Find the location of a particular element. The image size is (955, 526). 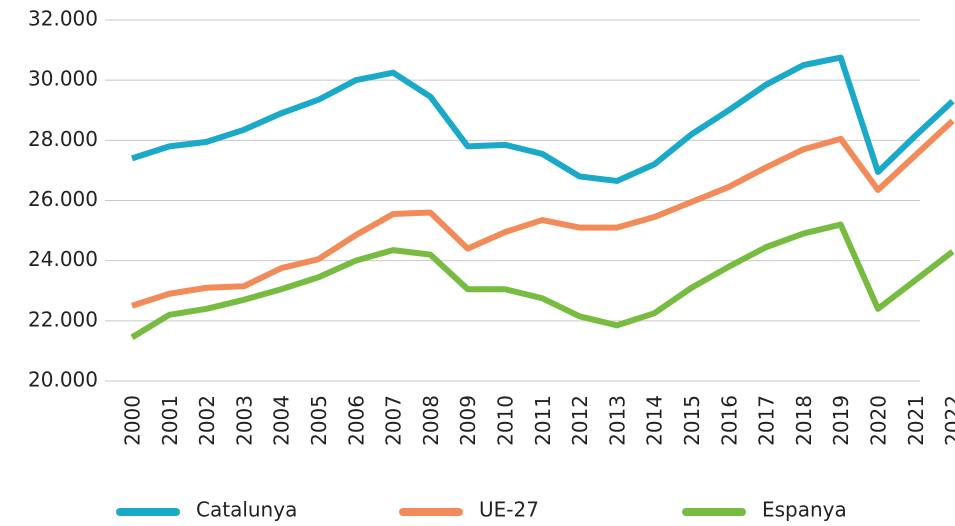

x-tick-label: 2012 is located at coordinates (580, 420).